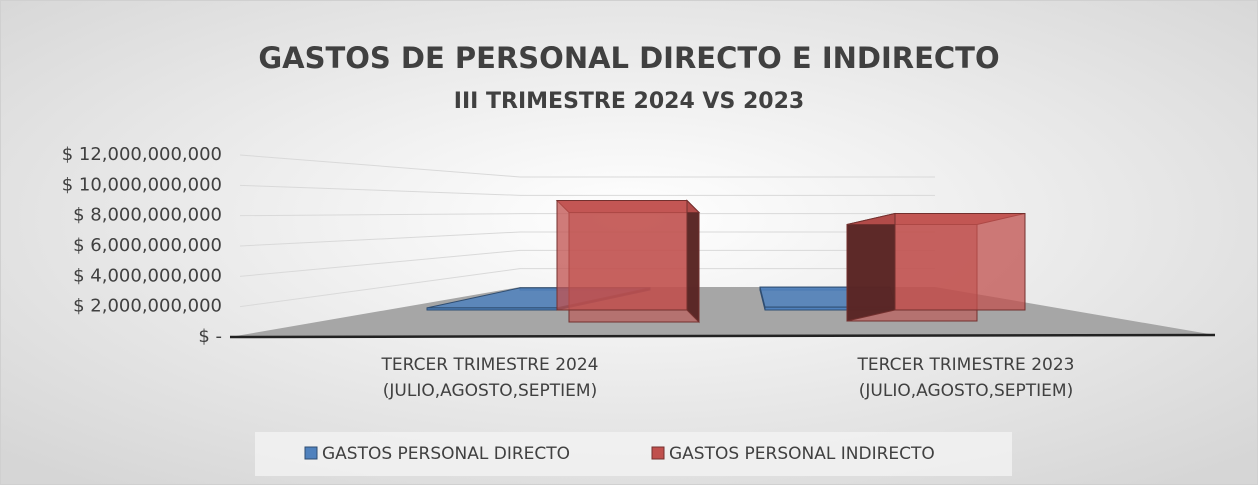 This screenshot has width=1258, height=485. Describe the element at coordinates (210, 336) in the screenshot. I see `y-tick-label: $ -` at that location.